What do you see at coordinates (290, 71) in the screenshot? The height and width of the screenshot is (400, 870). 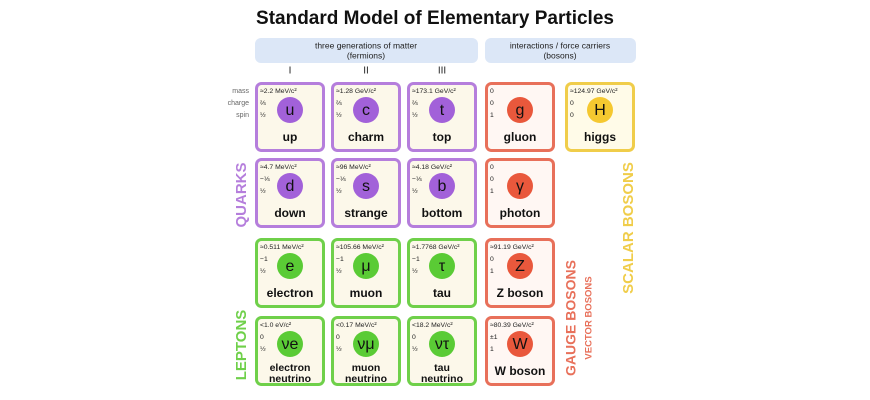 I see `generation-label: I` at bounding box center [290, 71].